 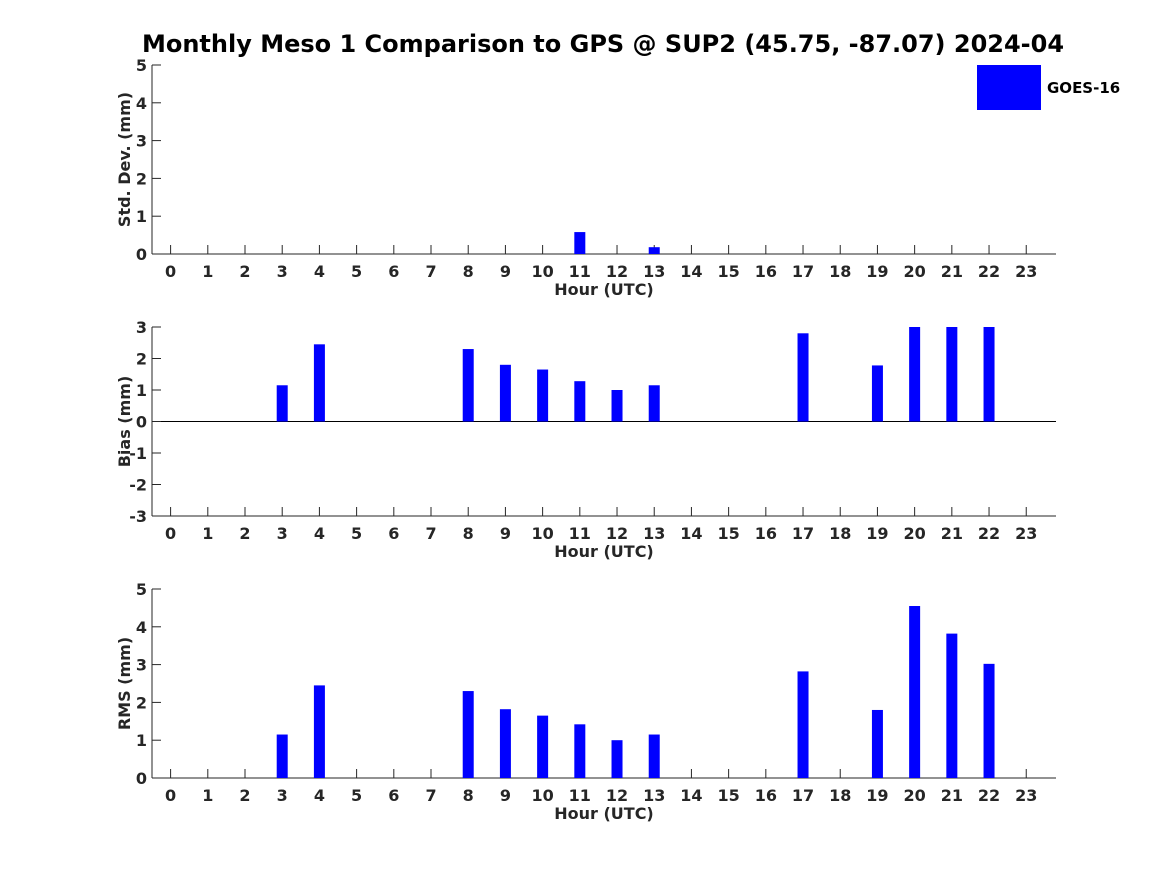 I want to click on y-tick-label: -1, so click(x=138, y=453).